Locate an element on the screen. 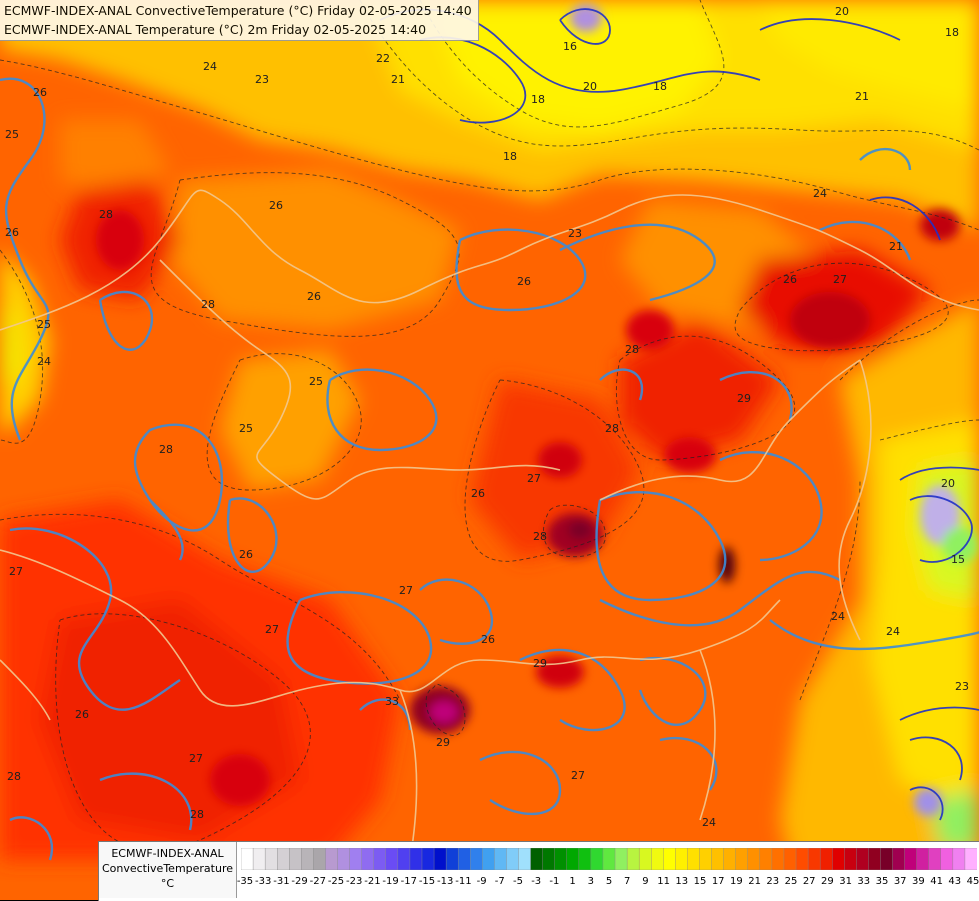 Image resolution: width=979 pixels, height=901 pixels. legend-tick-label: 1 is located at coordinates (572, 881).